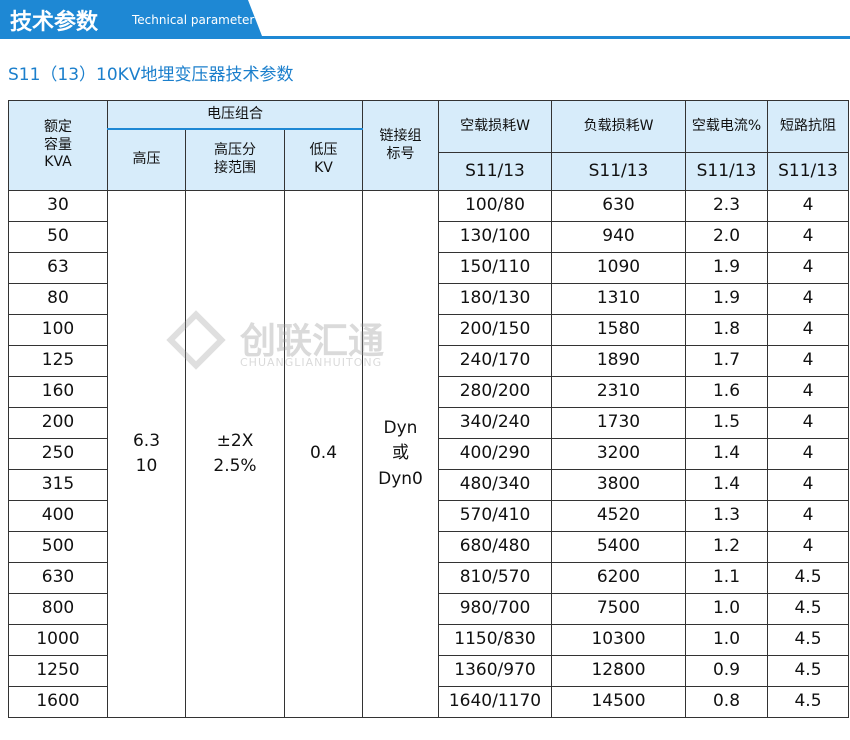 The width and height of the screenshot is (850, 740). What do you see at coordinates (495, 609) in the screenshot?
I see `cell: 980/700` at bounding box center [495, 609].